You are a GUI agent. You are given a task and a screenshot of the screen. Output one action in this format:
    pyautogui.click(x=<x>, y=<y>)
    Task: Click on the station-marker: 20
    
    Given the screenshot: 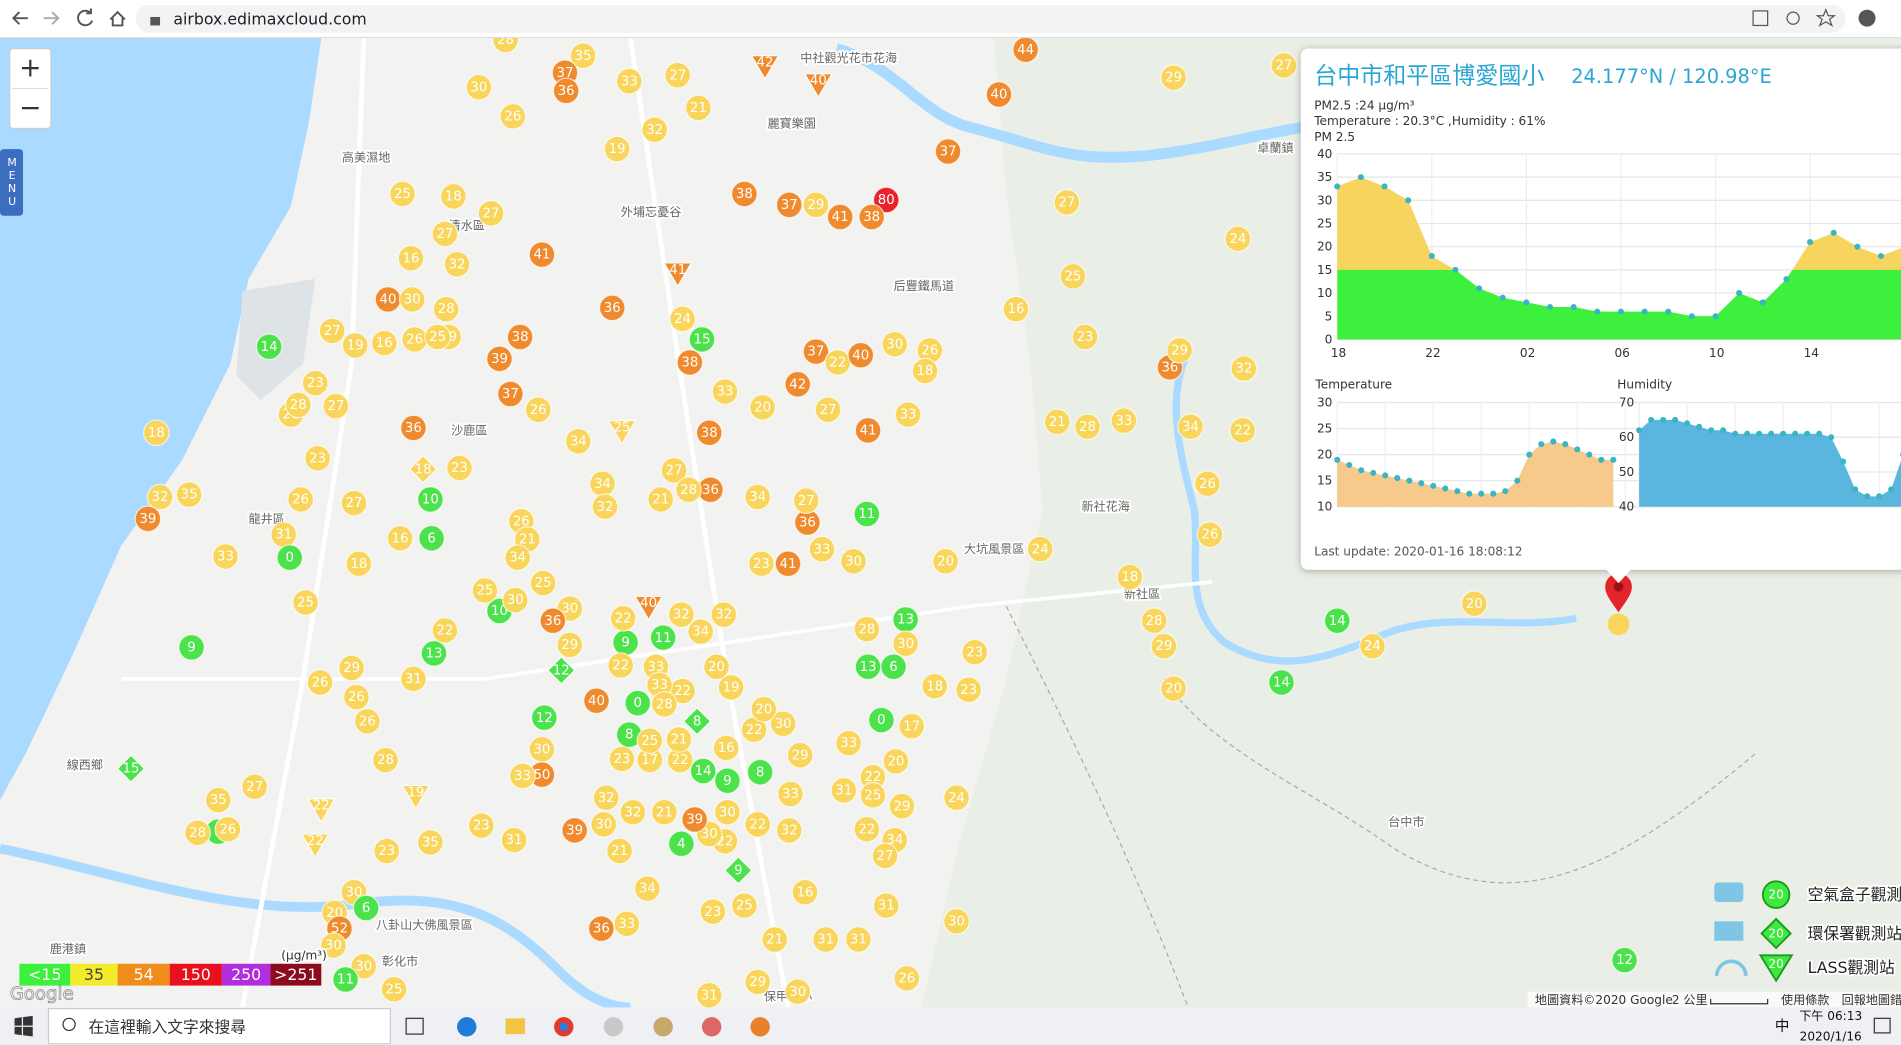 What is the action you would take?
    pyautogui.click(x=762, y=407)
    